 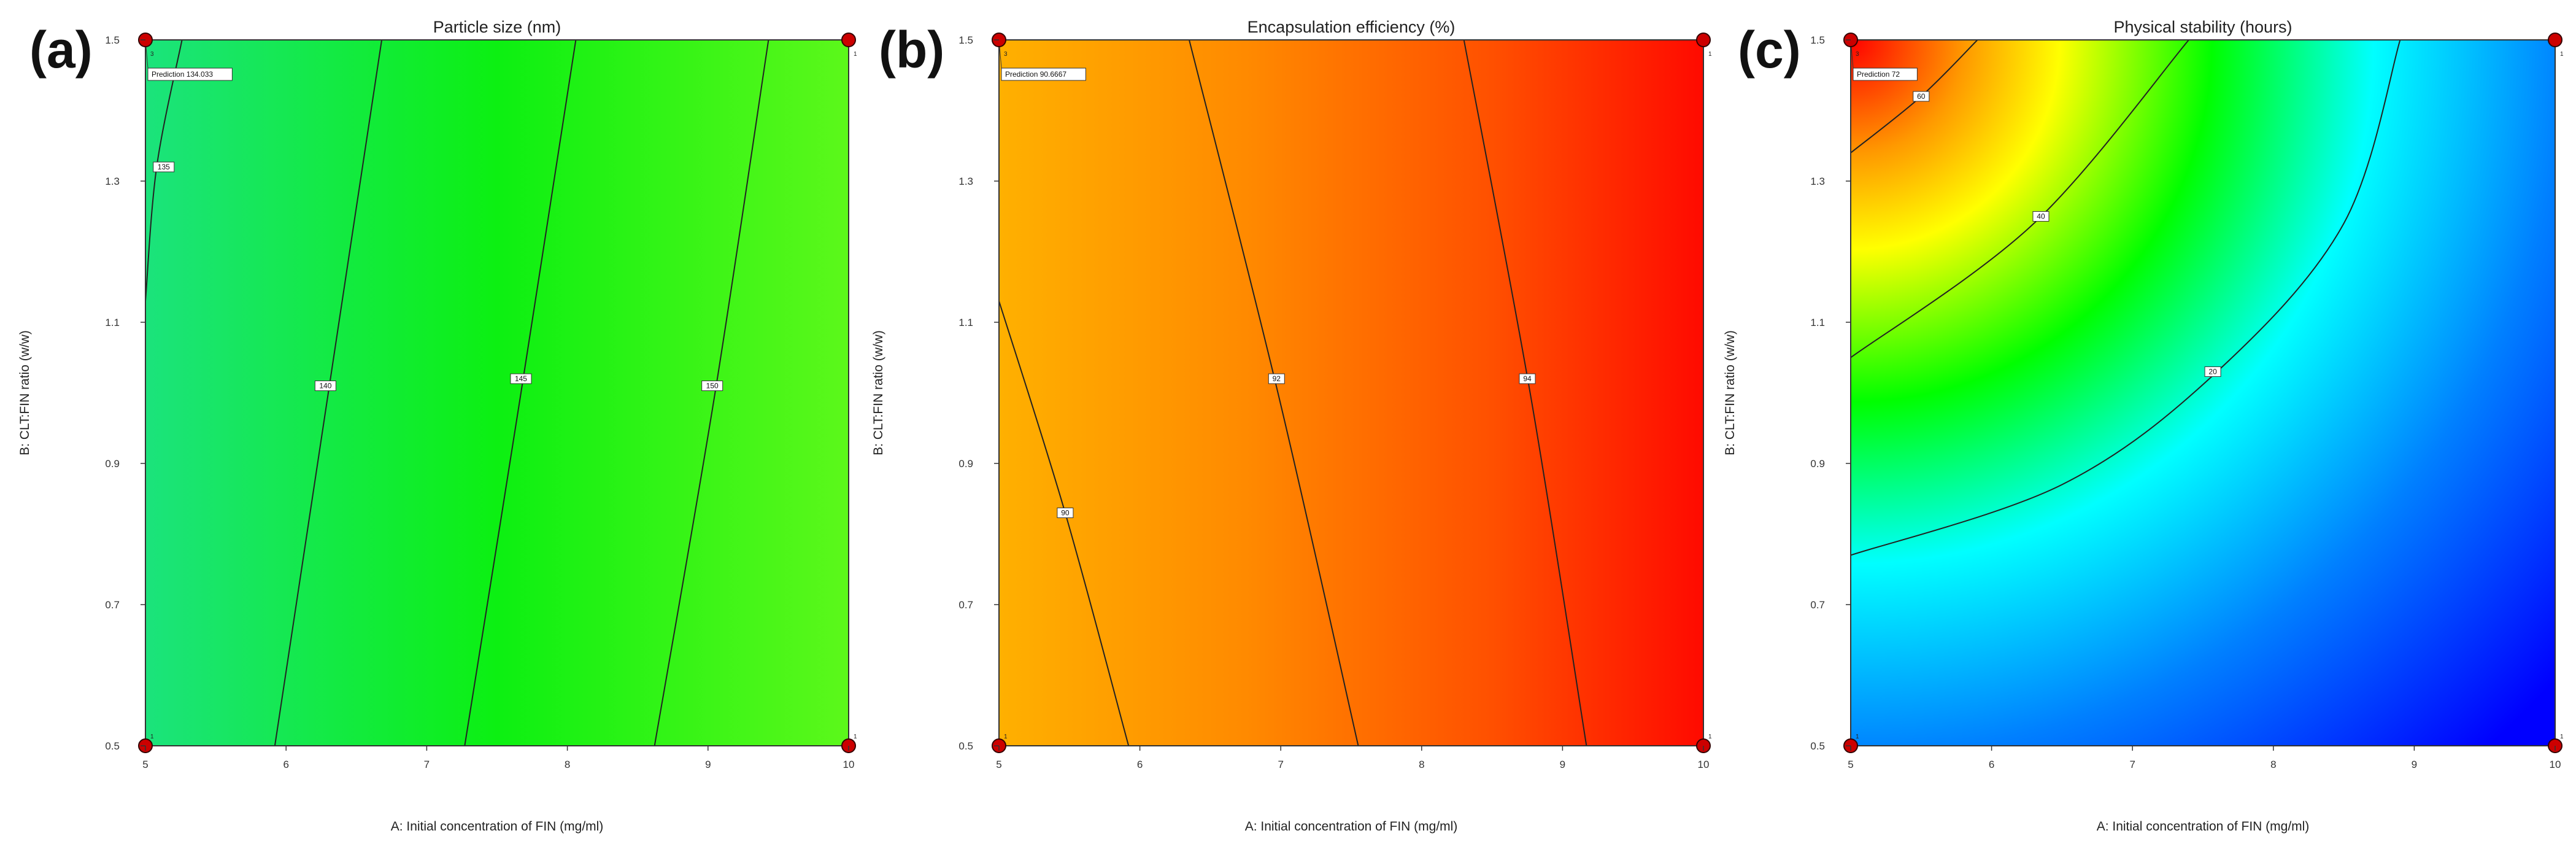 I want to click on contour-label: 94, so click(x=1527, y=378).